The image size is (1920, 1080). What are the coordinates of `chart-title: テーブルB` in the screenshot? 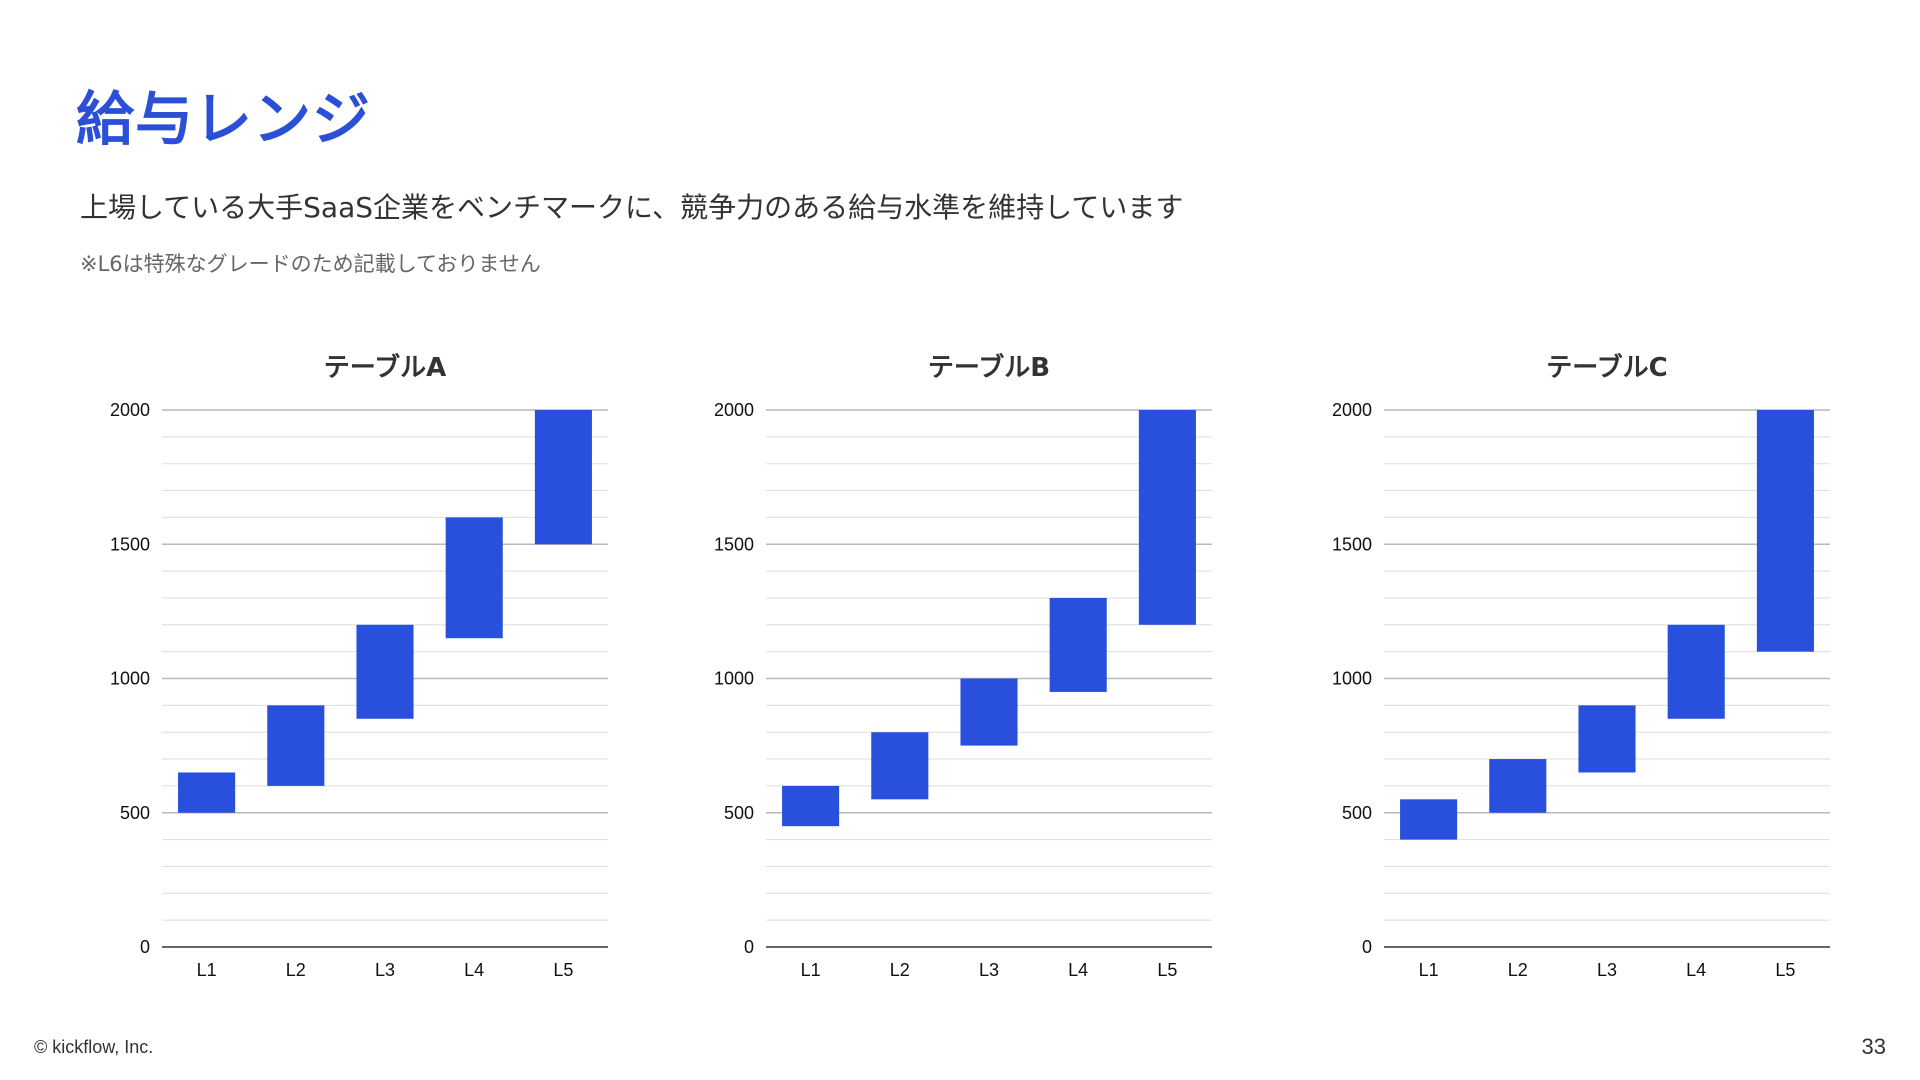 It's located at (989, 367).